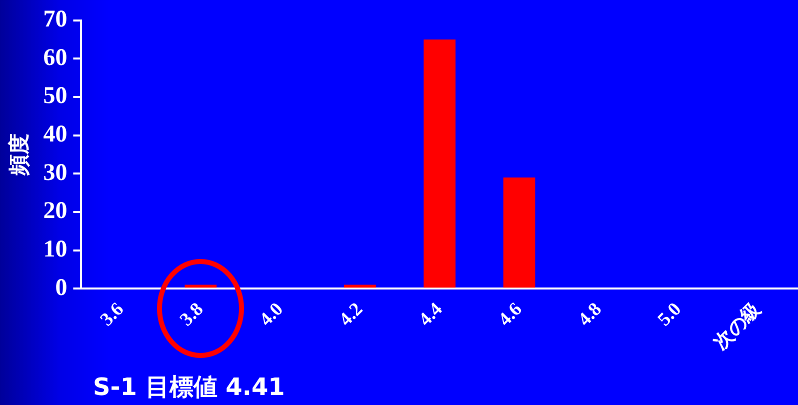 The height and width of the screenshot is (405, 798). What do you see at coordinates (738, 326) in the screenshot?
I see `x-tick-label: 次の級` at bounding box center [738, 326].